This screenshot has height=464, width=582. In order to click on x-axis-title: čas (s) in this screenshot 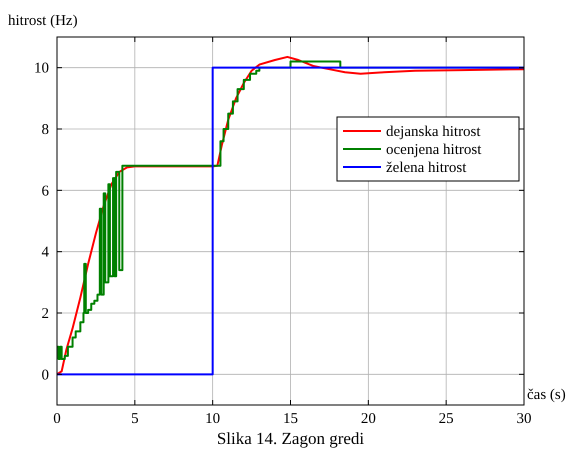, I will do `click(546, 395)`.